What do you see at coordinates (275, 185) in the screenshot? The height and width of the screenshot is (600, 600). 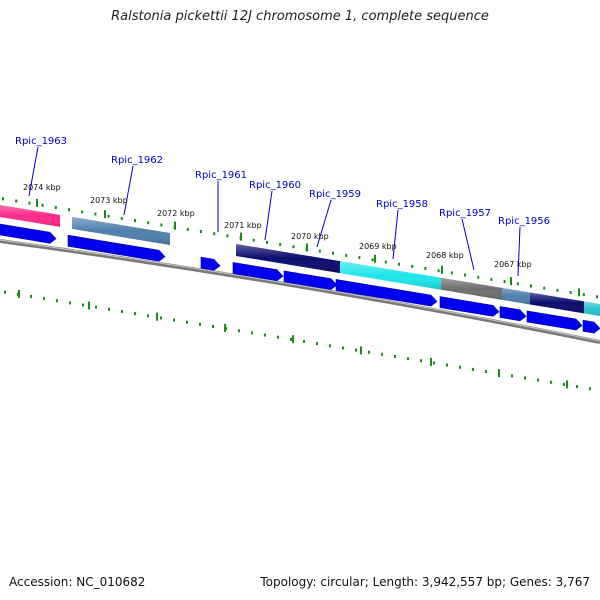 I see `gene-label: Rpic_1960` at bounding box center [275, 185].